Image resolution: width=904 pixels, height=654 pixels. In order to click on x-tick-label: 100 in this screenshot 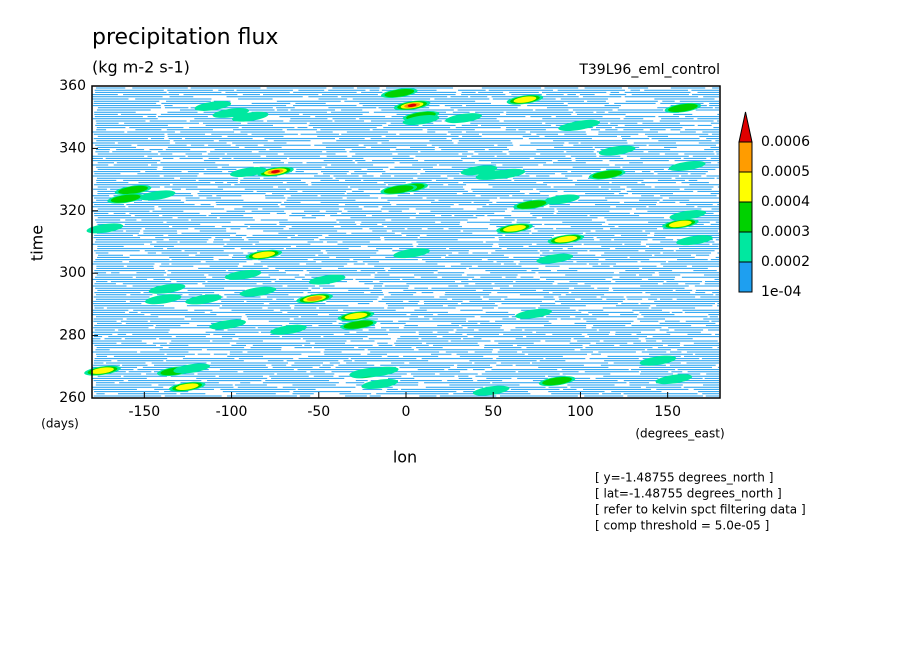, I will do `click(580, 412)`.